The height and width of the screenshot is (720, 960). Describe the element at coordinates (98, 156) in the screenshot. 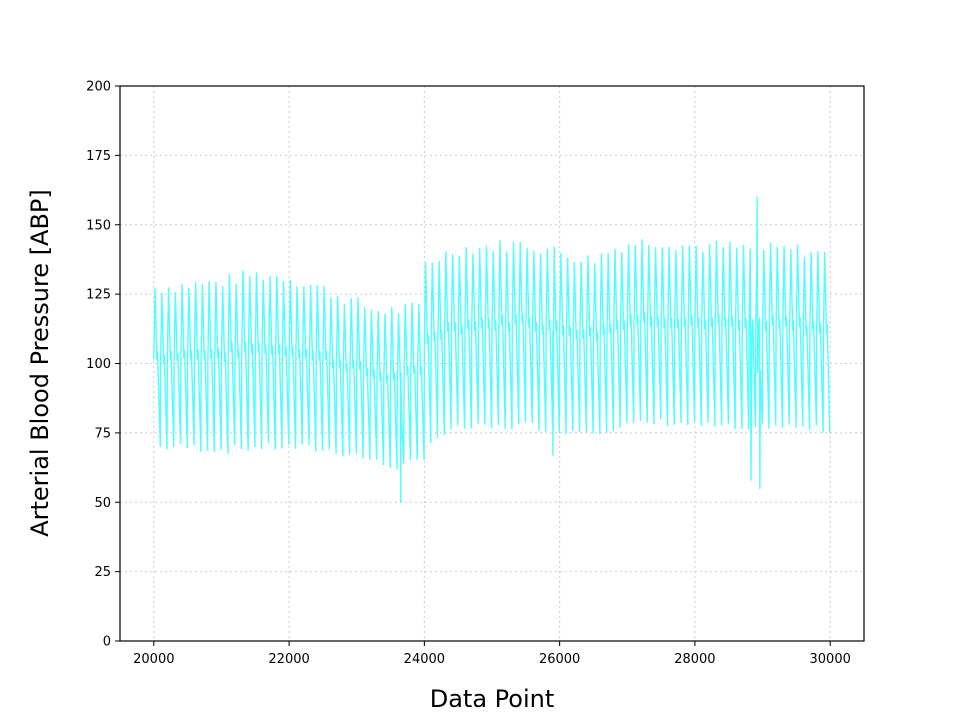

I see `y-tick-label: 175` at that location.